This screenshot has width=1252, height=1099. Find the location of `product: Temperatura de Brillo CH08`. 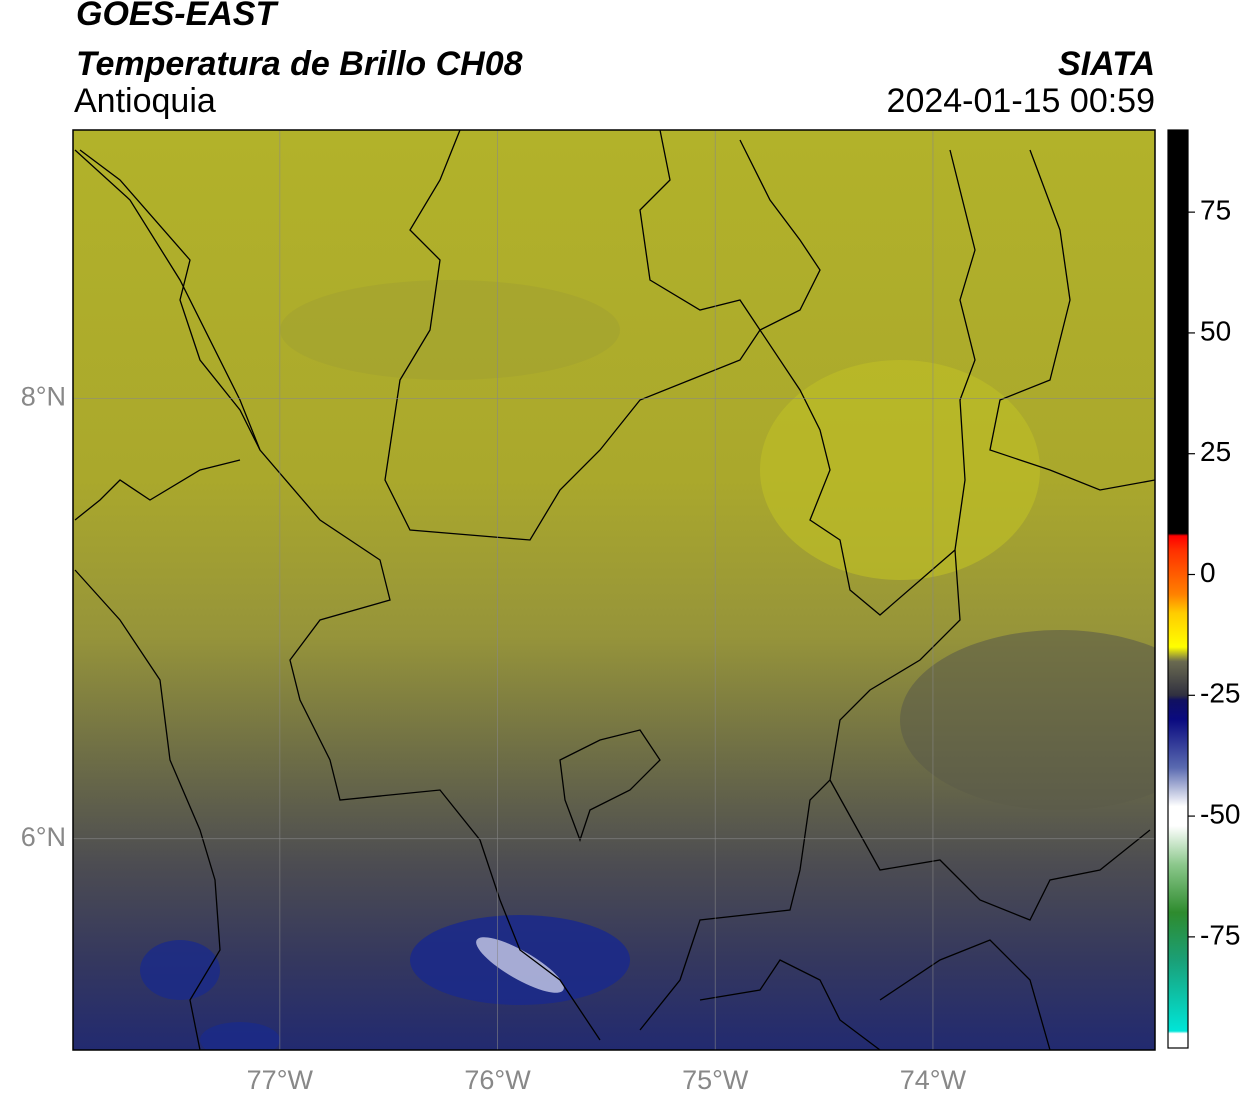

product: Temperatura de Brillo CH08 is located at coordinates (299, 64).